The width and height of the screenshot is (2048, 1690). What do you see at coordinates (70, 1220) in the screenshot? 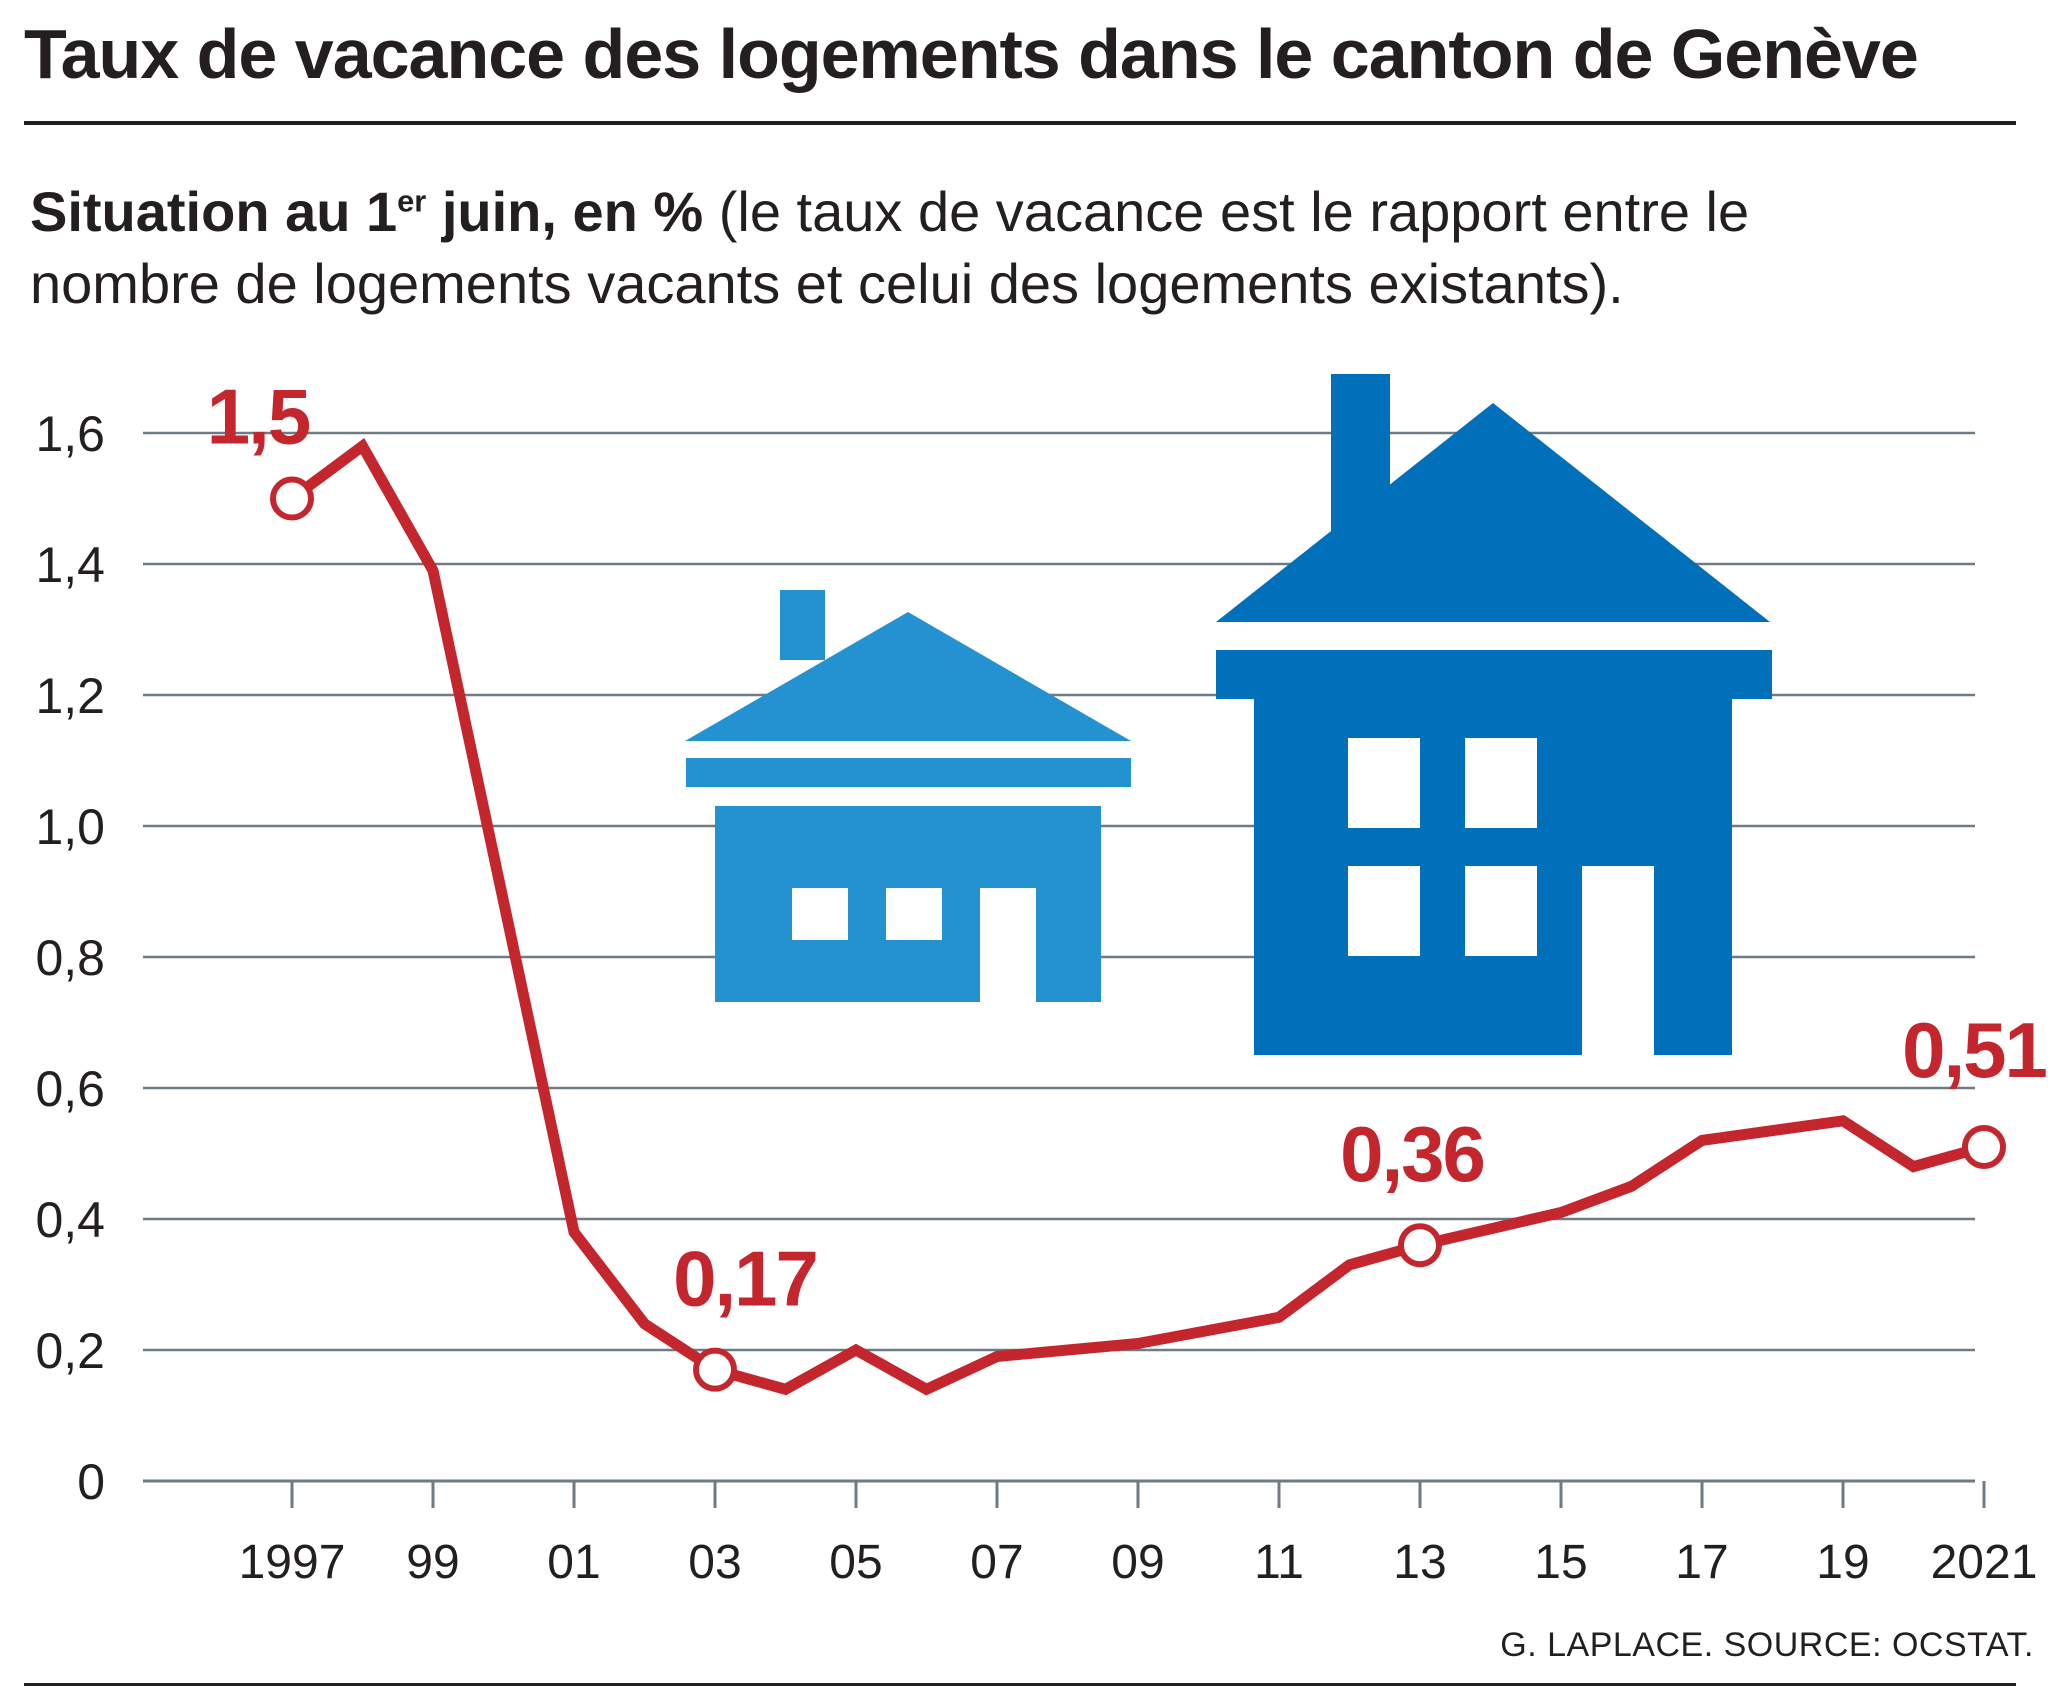
I see `y-tick-label: 0,4` at bounding box center [70, 1220].